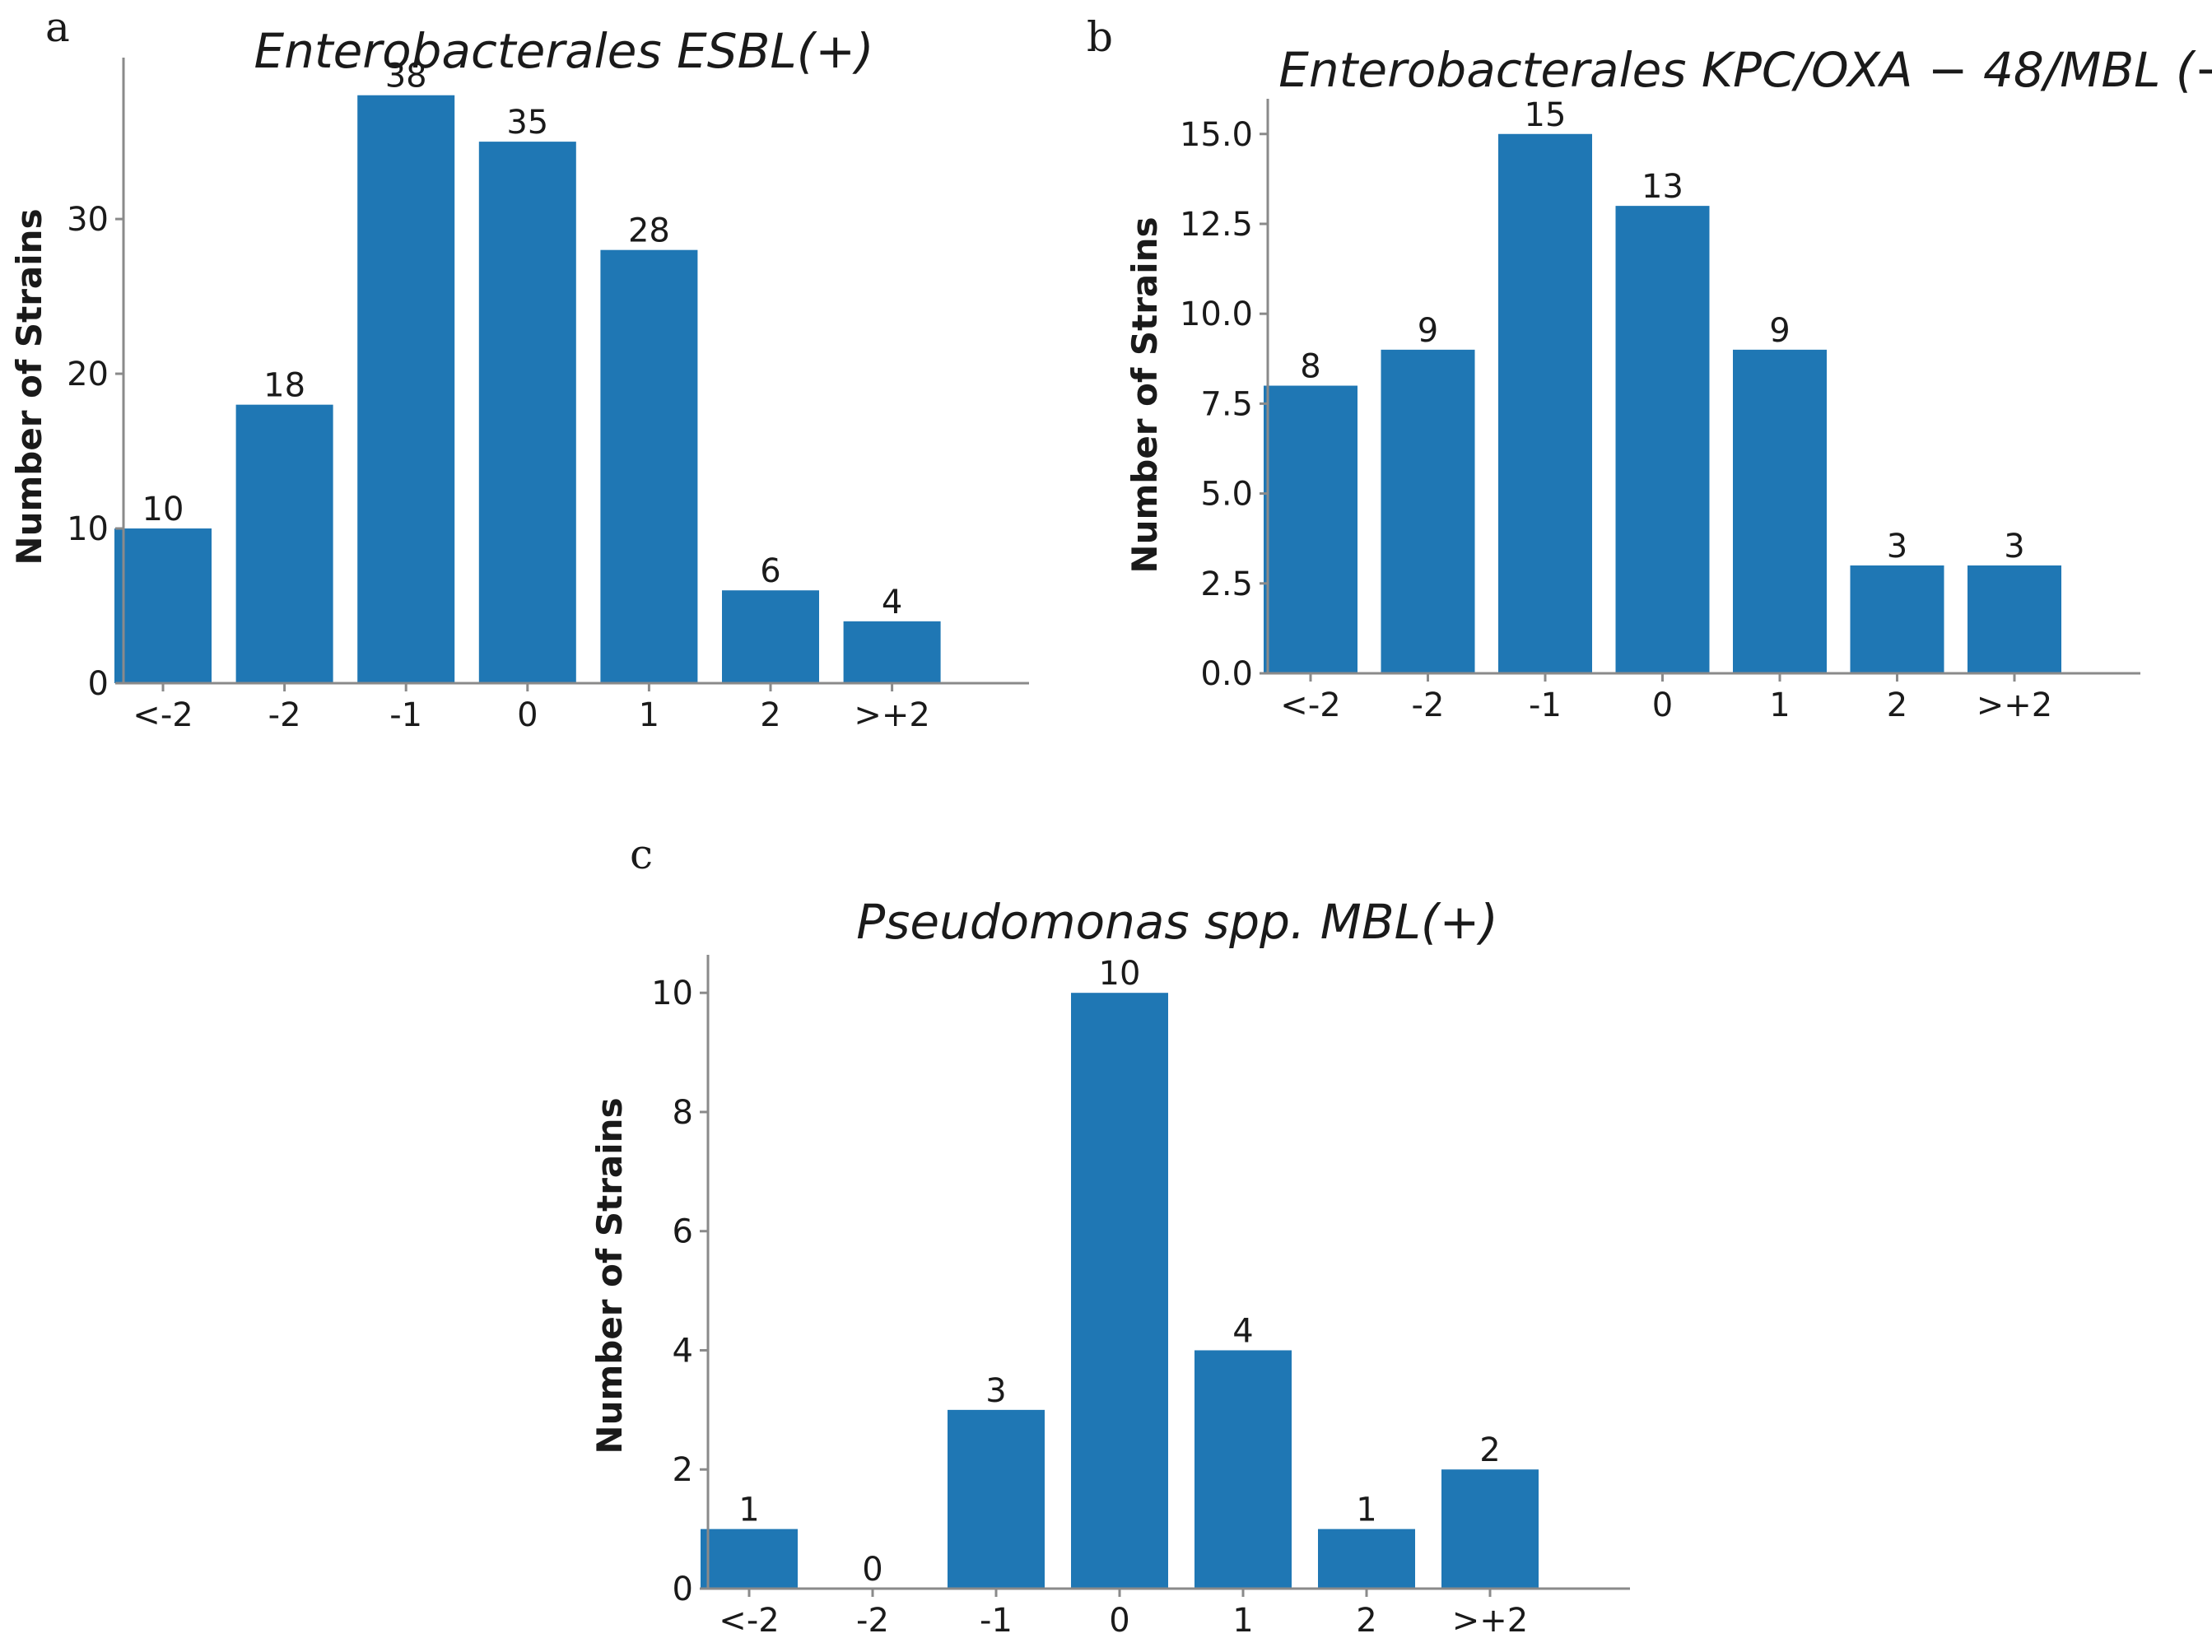  Describe the element at coordinates (649, 231) in the screenshot. I see `data-label-4: 28` at that location.